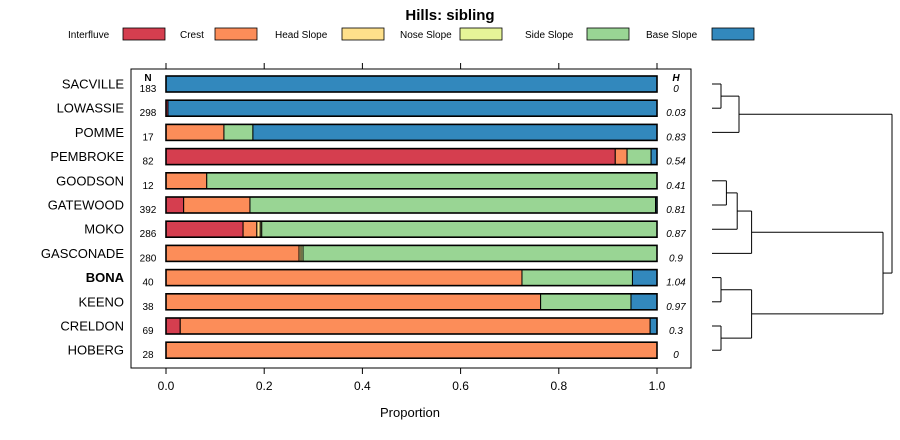 This screenshot has height=440, width=900. I want to click on legend-label-head-slope: Head Slope, so click(301, 35).